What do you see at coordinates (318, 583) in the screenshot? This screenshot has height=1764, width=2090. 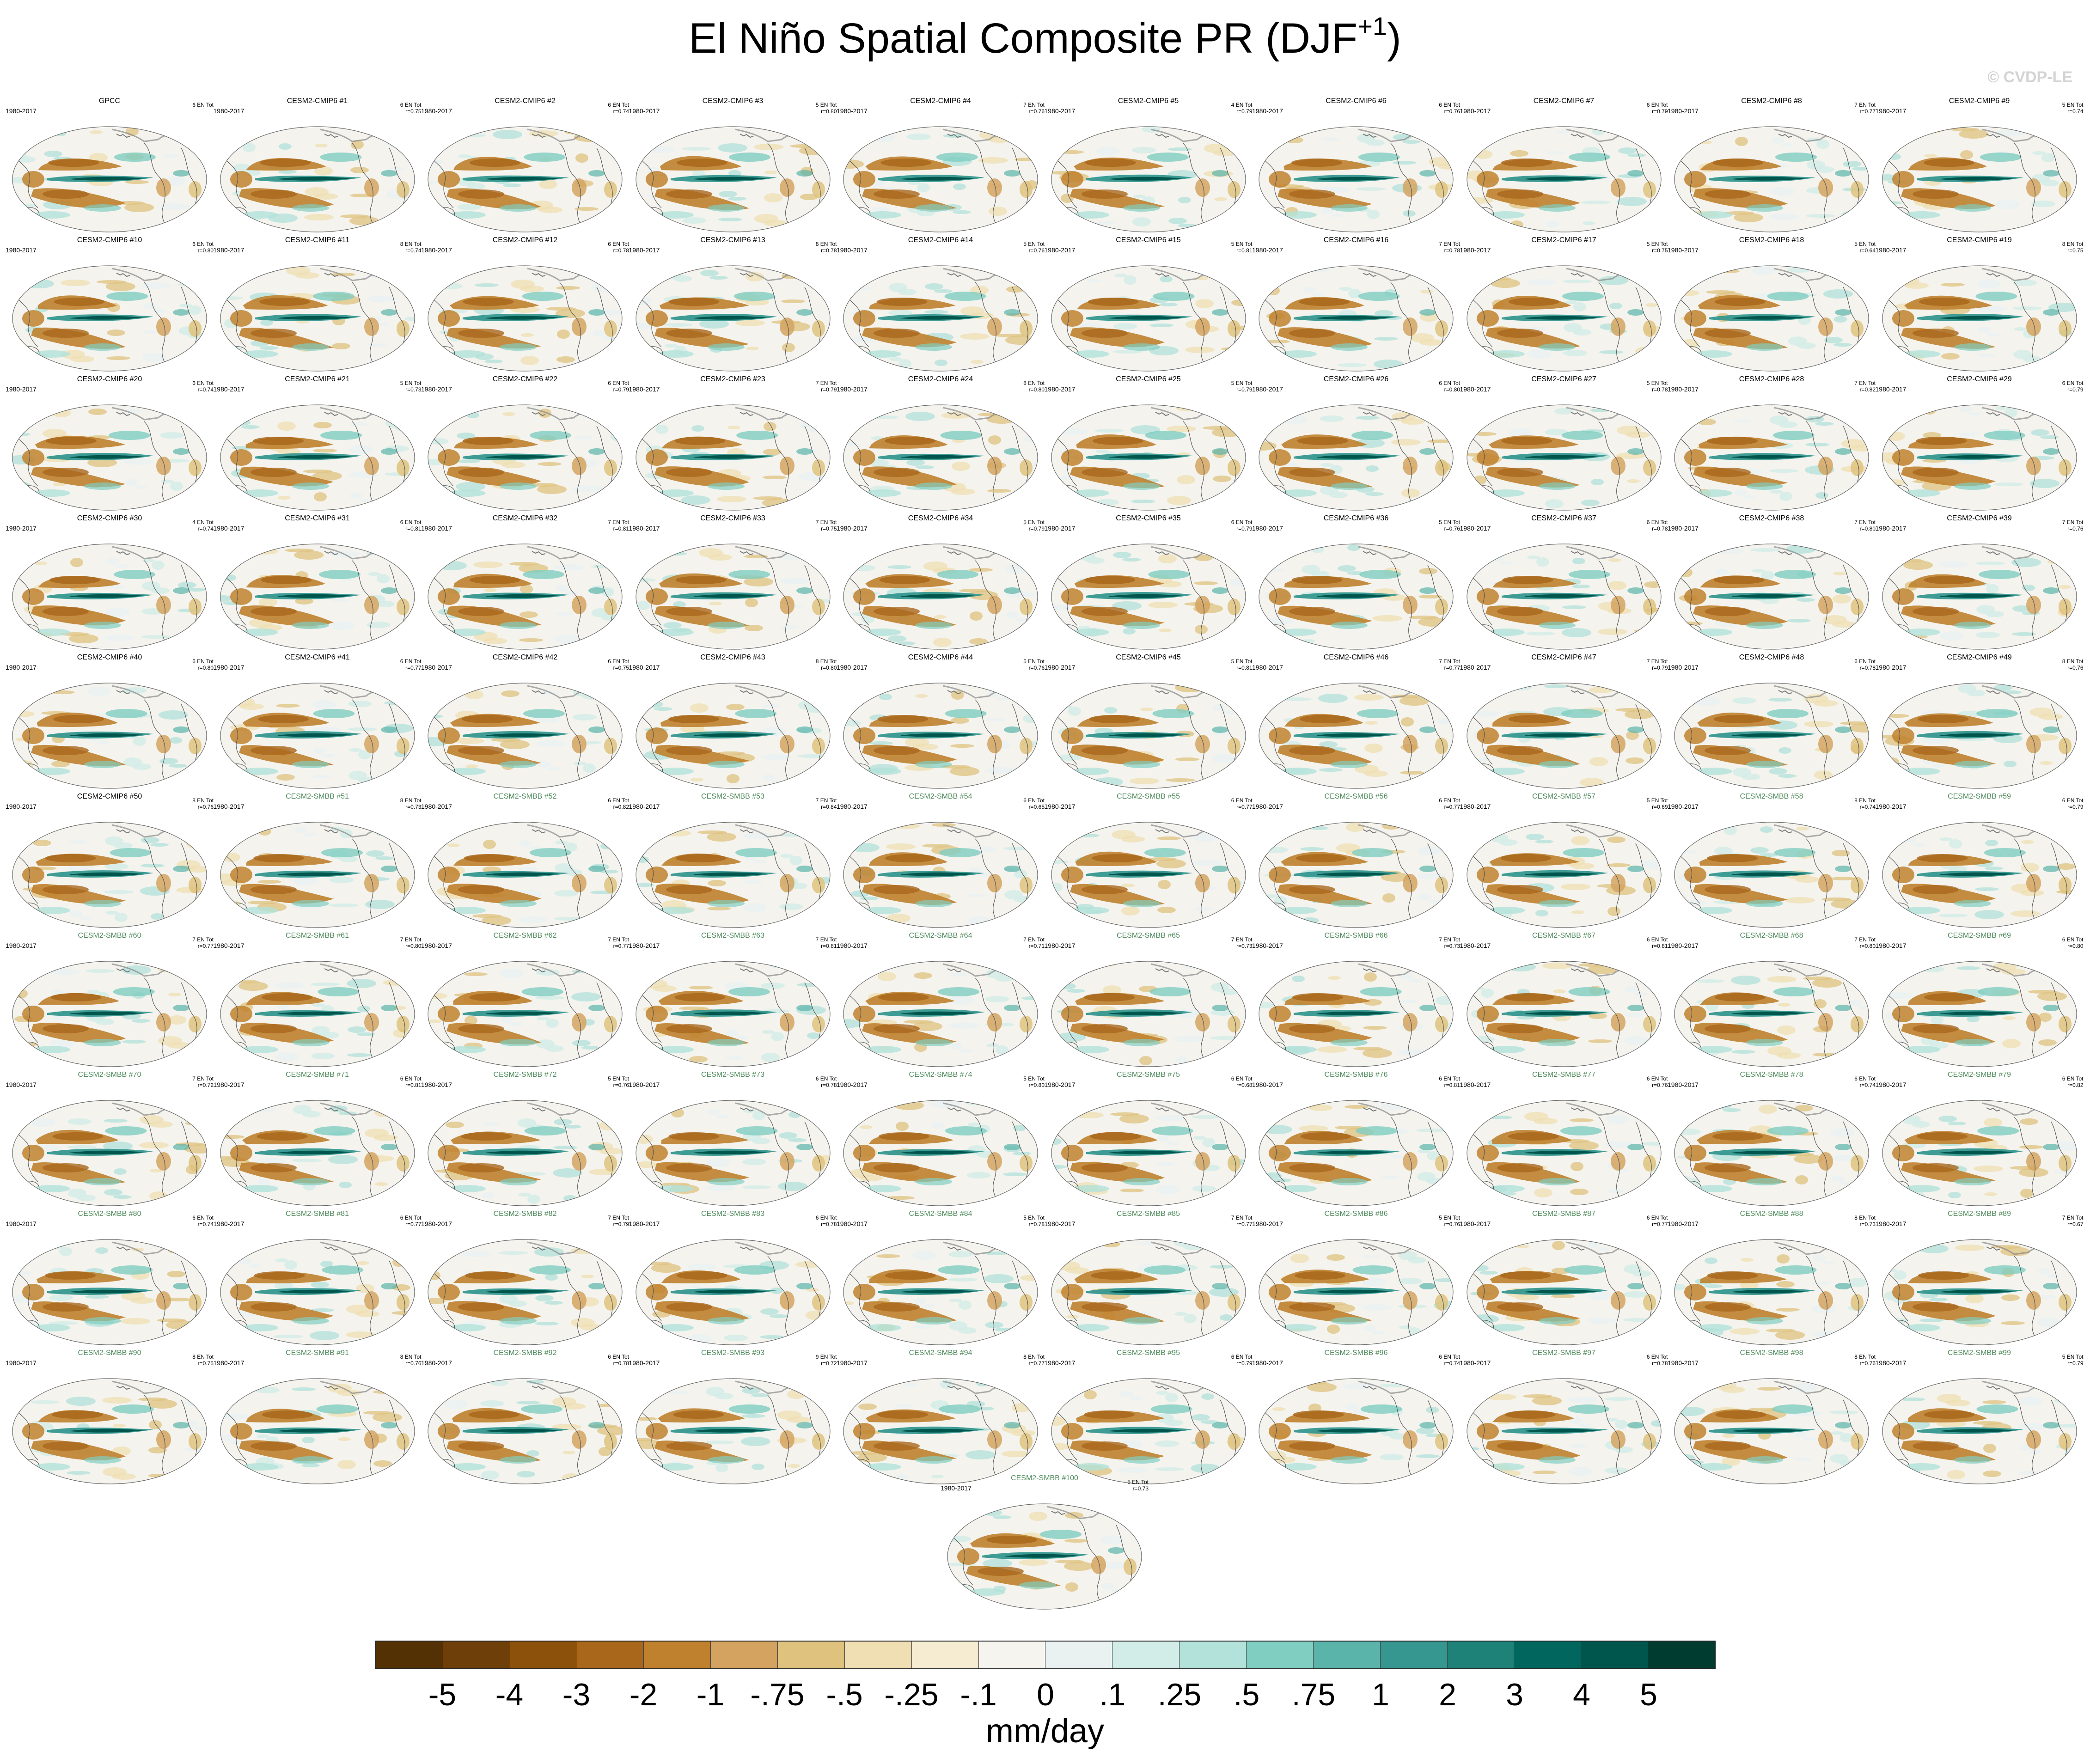 I see `map-panel: CESM2-CMIP6 #31 1980-2017 6 EN Tot r=0.81` at bounding box center [318, 583].